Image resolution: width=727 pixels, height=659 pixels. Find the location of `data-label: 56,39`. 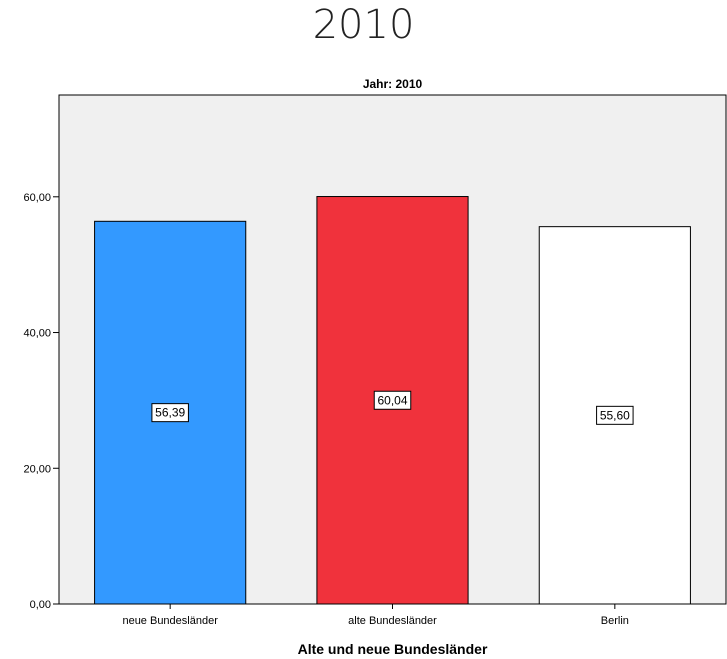

data-label: 56,39 is located at coordinates (170, 413).